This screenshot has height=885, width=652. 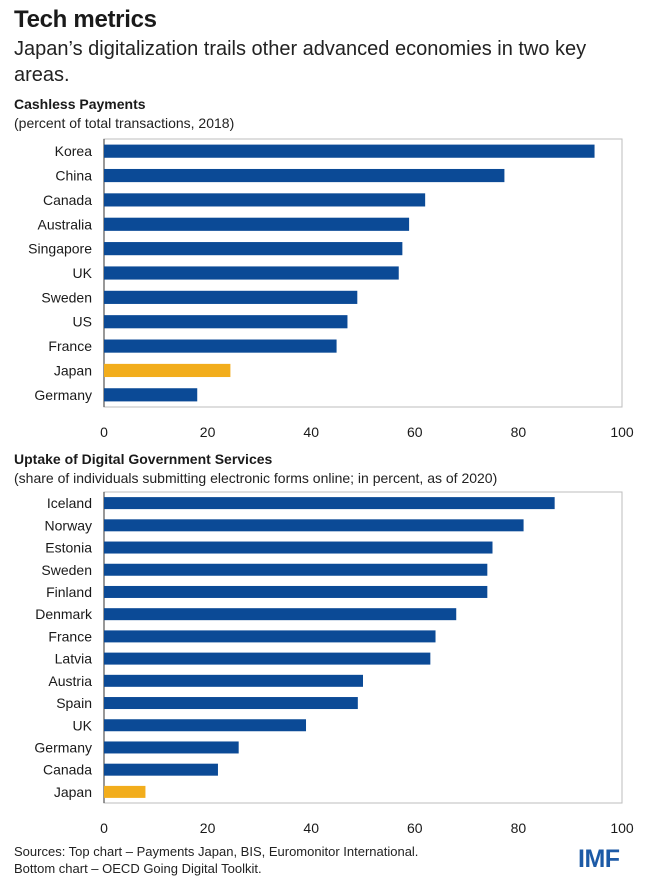 I want to click on digital-gov-chart-title: Uptake of Digital Government Services, so click(x=143, y=459).